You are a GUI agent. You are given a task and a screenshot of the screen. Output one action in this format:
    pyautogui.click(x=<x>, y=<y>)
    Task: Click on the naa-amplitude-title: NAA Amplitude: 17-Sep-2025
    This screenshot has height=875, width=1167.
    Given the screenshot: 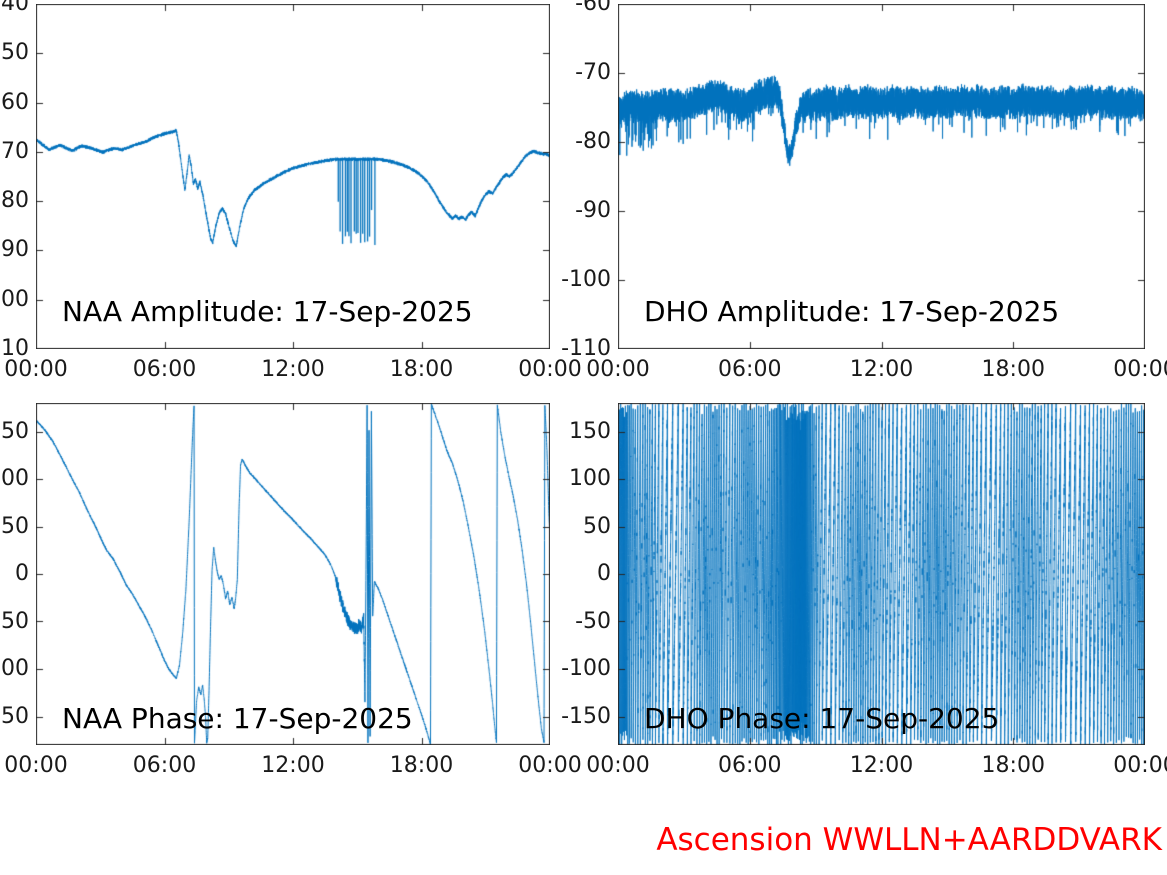 What is the action you would take?
    pyautogui.click(x=267, y=311)
    